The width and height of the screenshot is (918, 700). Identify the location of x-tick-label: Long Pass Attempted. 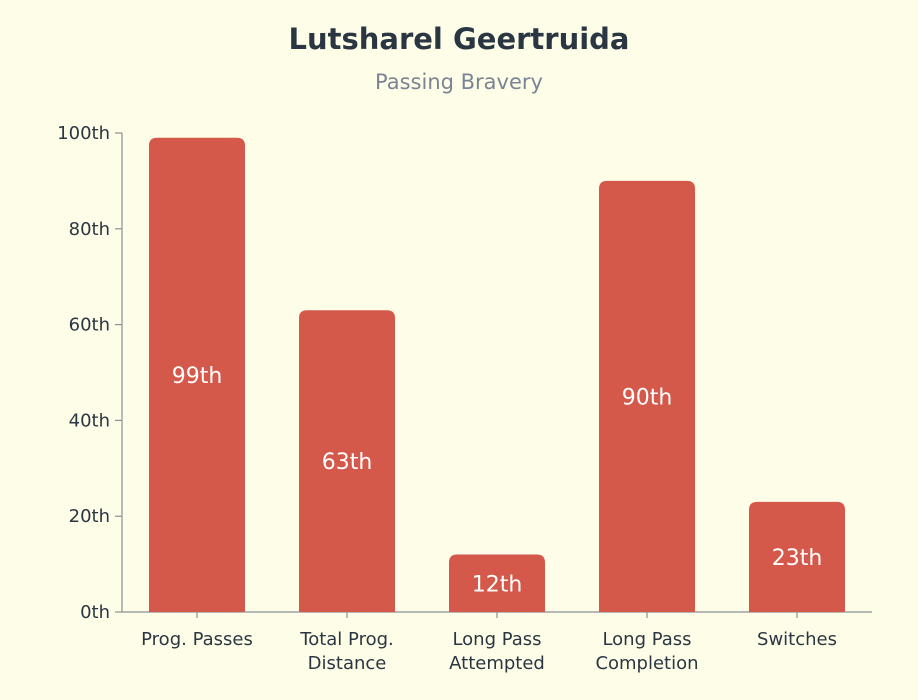
(497, 651).